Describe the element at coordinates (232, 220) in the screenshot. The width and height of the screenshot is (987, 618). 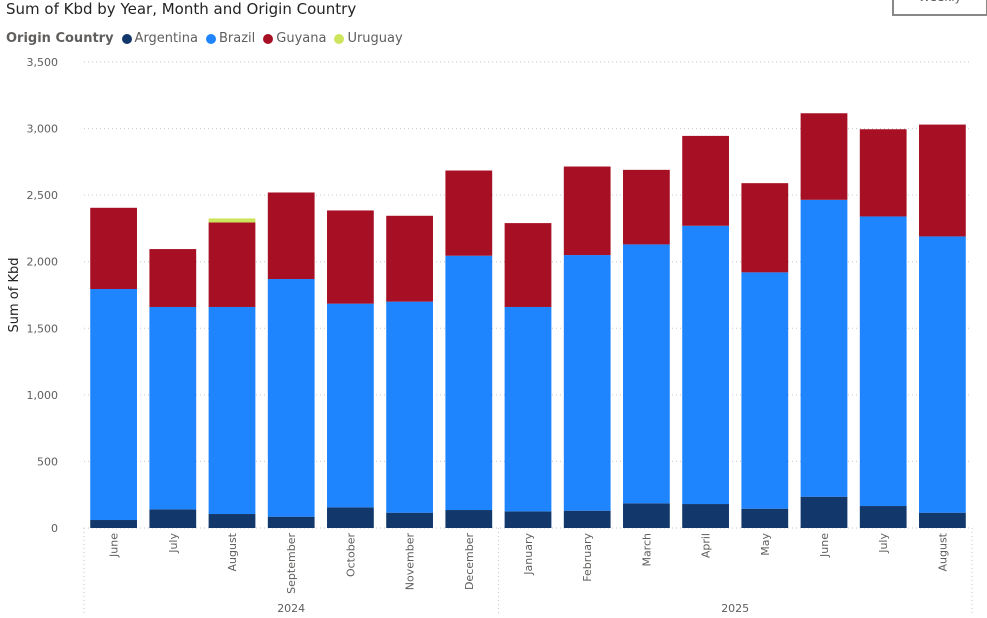
I see `bar-segment-uruguay` at that location.